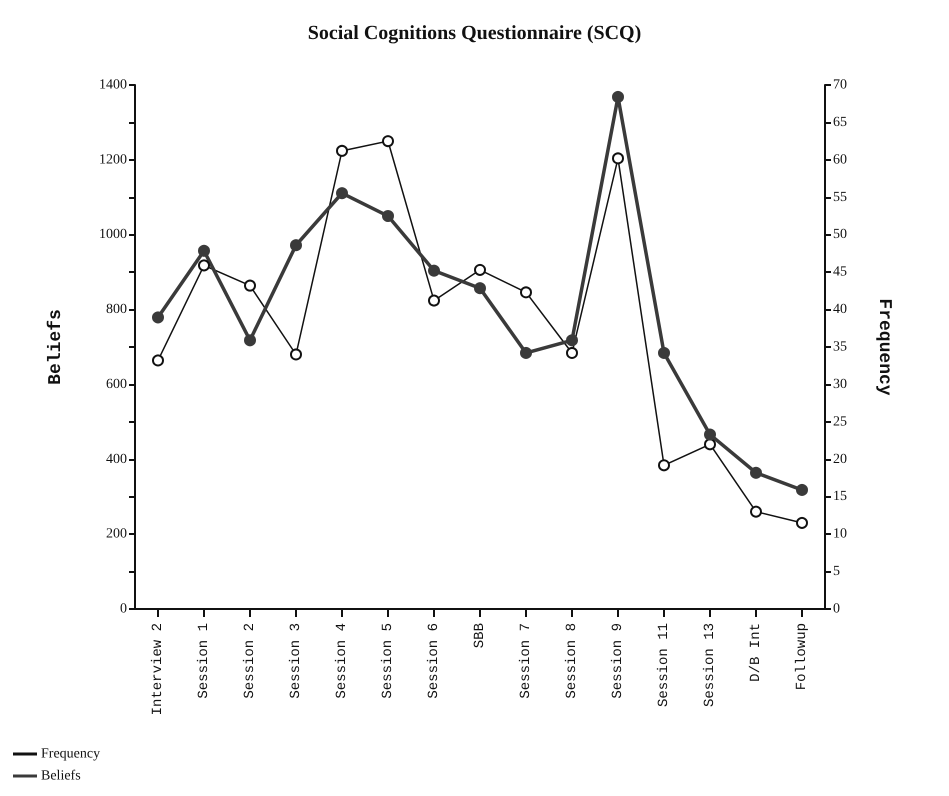 The width and height of the screenshot is (949, 796). Describe the element at coordinates (342, 661) in the screenshot. I see `x-tick-label: Session 4` at that location.